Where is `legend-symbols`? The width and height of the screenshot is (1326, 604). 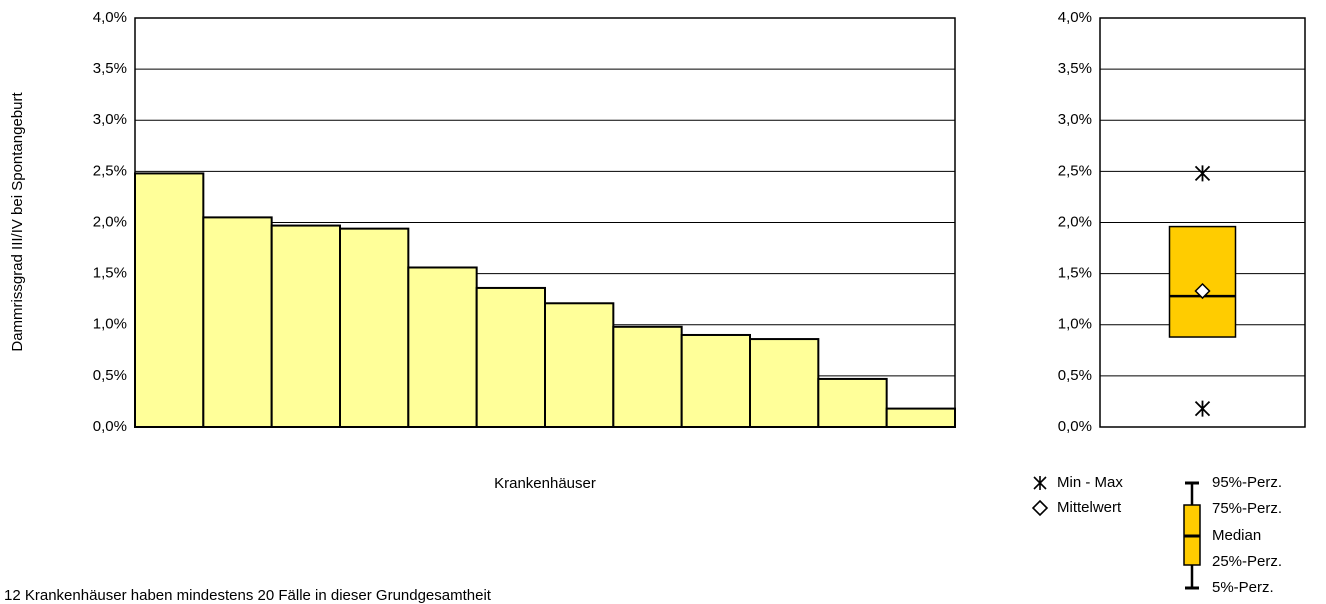
legend-symbols is located at coordinates (1116, 533).